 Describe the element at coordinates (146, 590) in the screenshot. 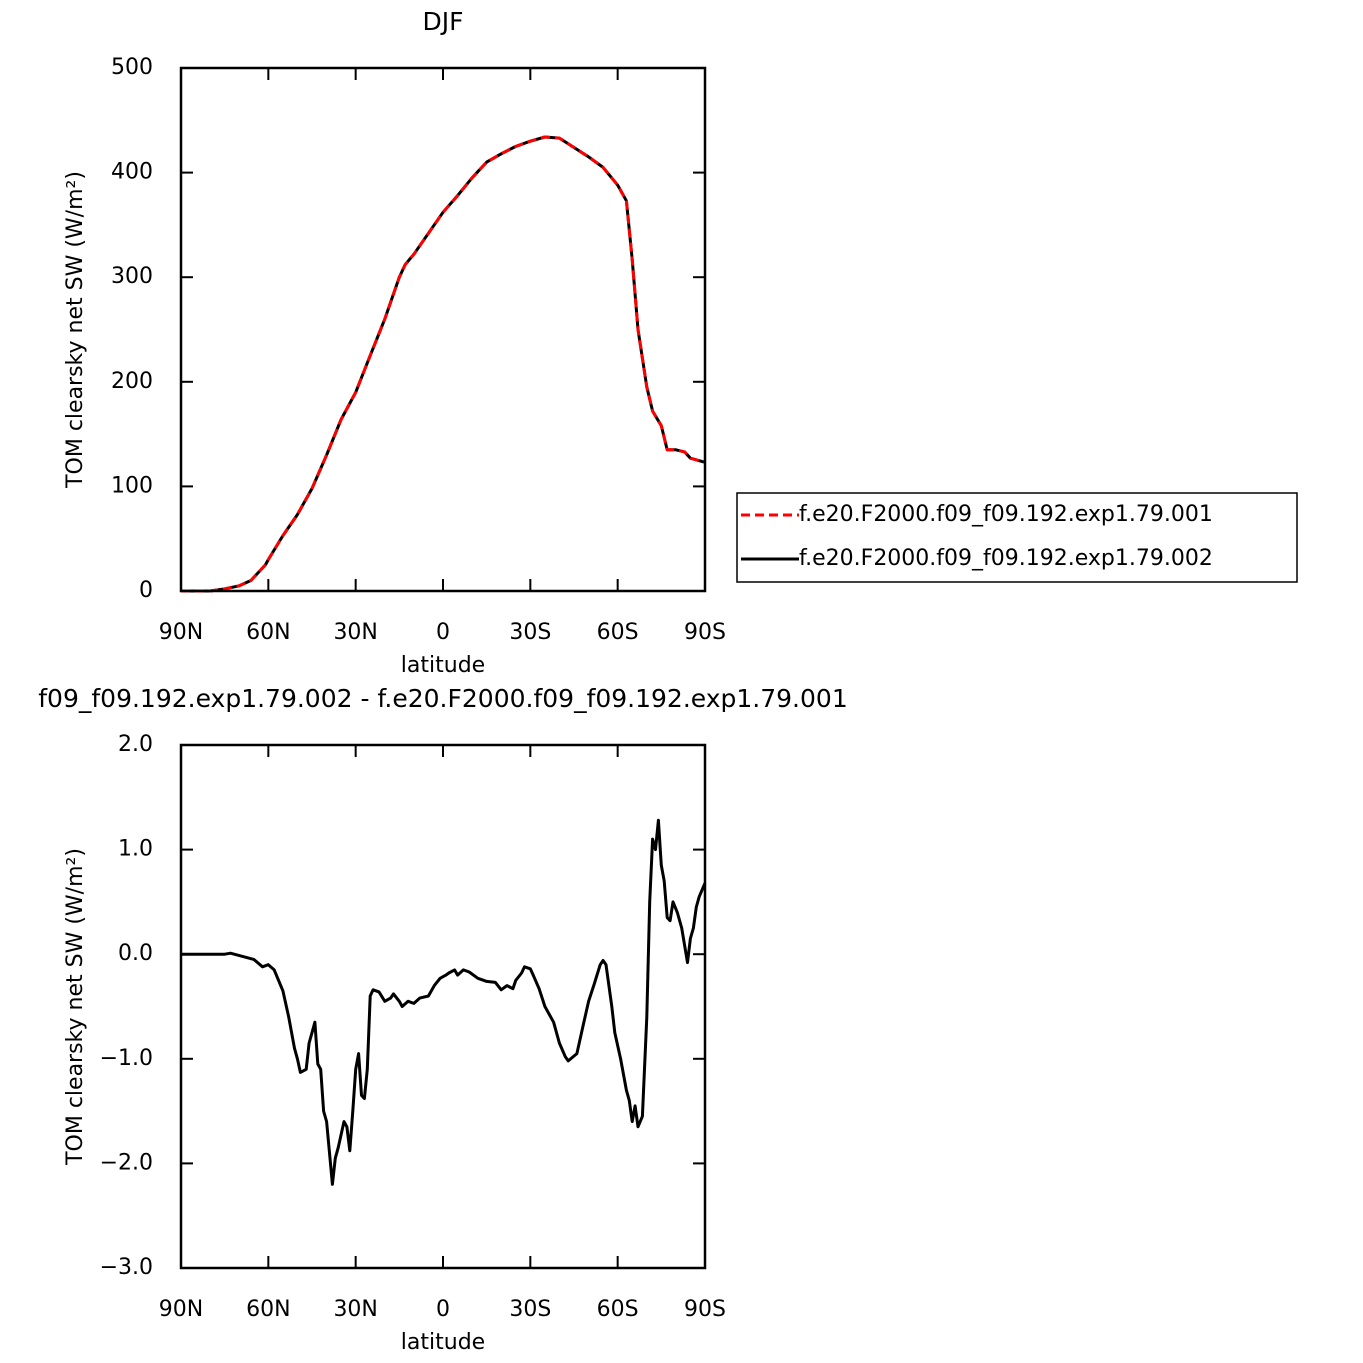

I see `y-tick-label: 0` at that location.